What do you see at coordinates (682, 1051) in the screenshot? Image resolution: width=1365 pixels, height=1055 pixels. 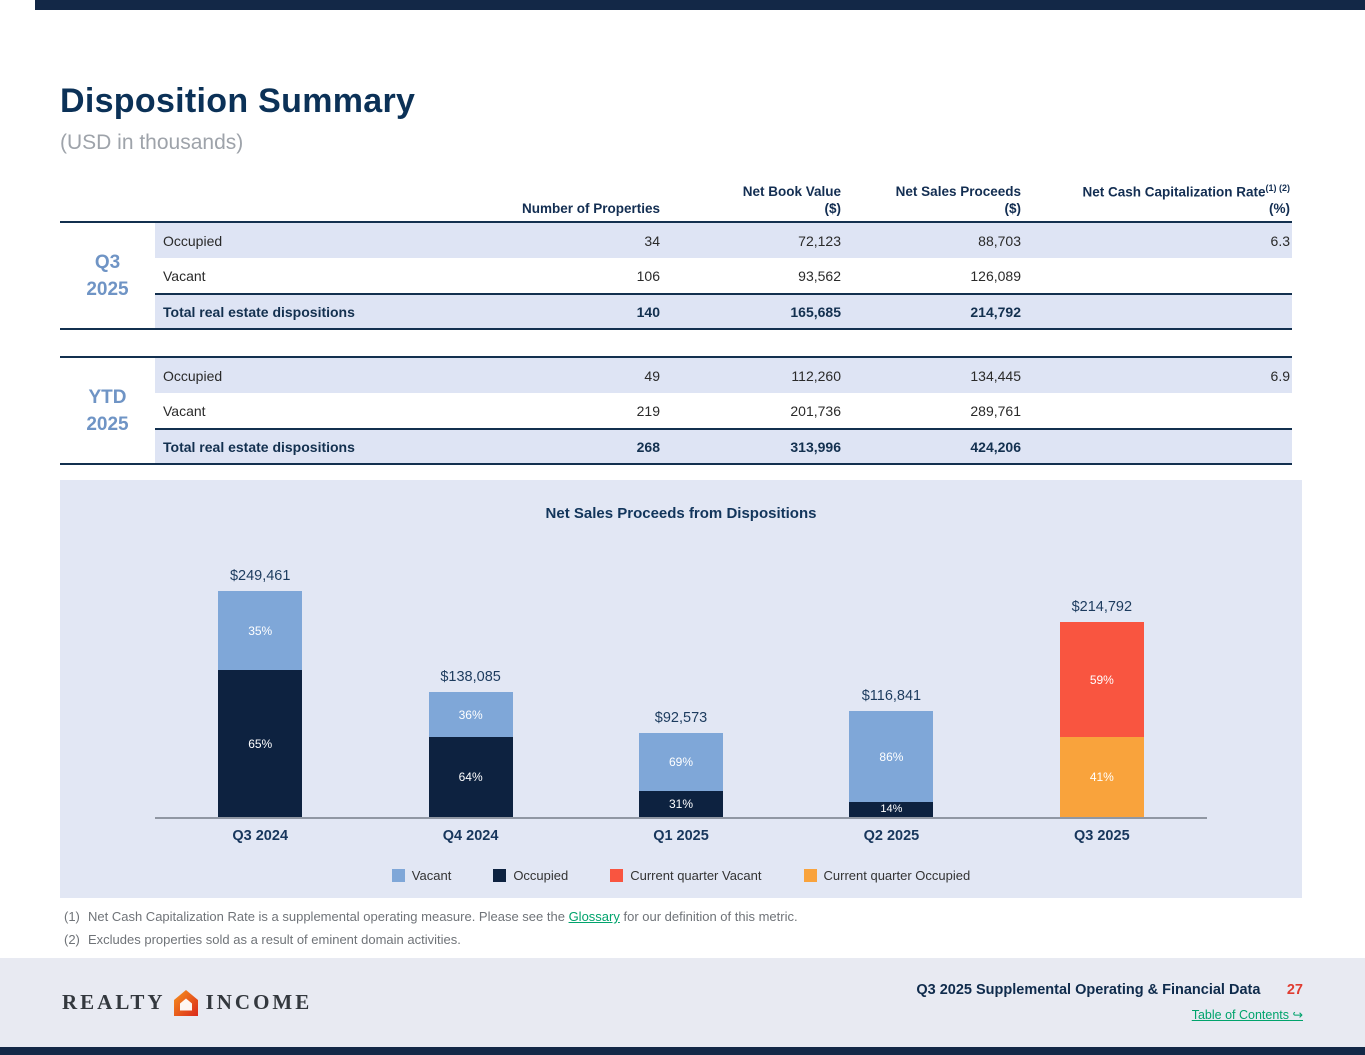 I see `bottom-accent-bar` at bounding box center [682, 1051].